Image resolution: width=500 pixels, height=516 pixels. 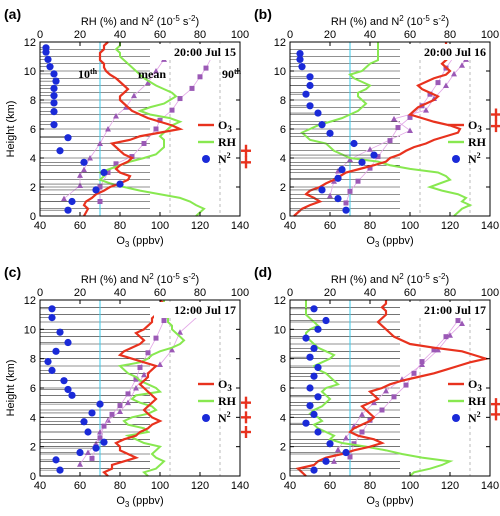 What do you see at coordinates (283, 101) in the screenshot?
I see `y-tick-label: 8` at bounding box center [283, 101].